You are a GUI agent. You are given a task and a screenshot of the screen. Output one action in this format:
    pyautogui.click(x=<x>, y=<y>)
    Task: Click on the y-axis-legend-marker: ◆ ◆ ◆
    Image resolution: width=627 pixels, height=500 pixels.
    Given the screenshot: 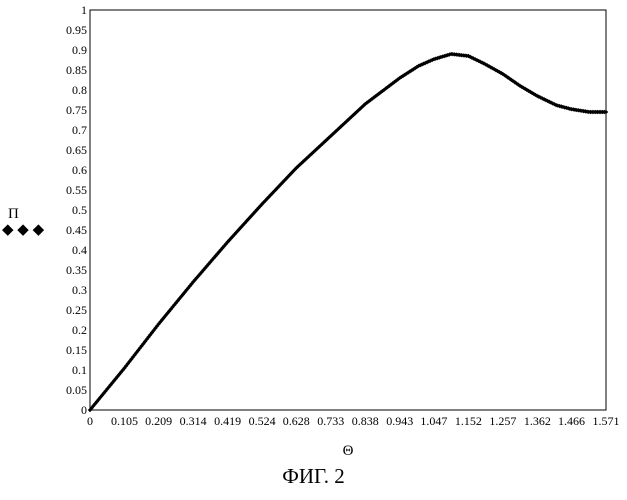 What is the action you would take?
    pyautogui.click(x=23, y=230)
    